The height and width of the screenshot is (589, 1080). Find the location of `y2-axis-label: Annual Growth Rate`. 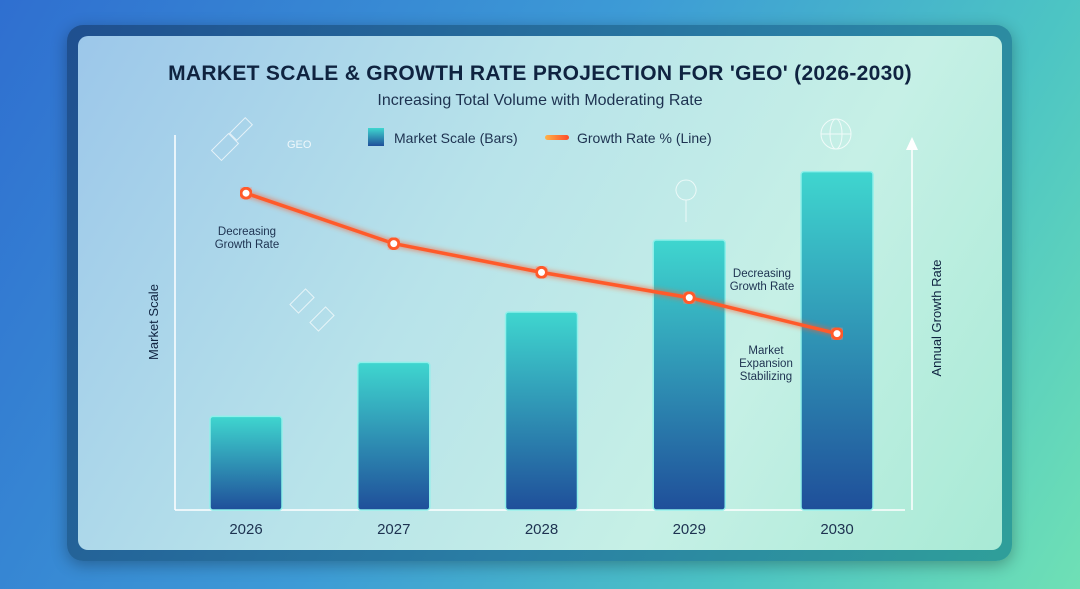

y2-axis-label: Annual Growth Rate is located at coordinates (936, 317).